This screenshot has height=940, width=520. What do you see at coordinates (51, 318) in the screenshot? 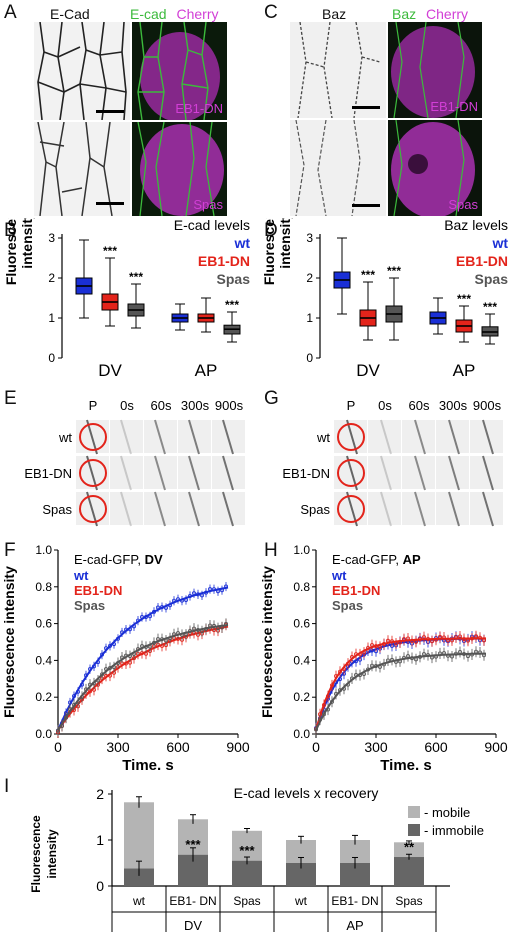
I see `y-tick-label: 1` at bounding box center [51, 318].